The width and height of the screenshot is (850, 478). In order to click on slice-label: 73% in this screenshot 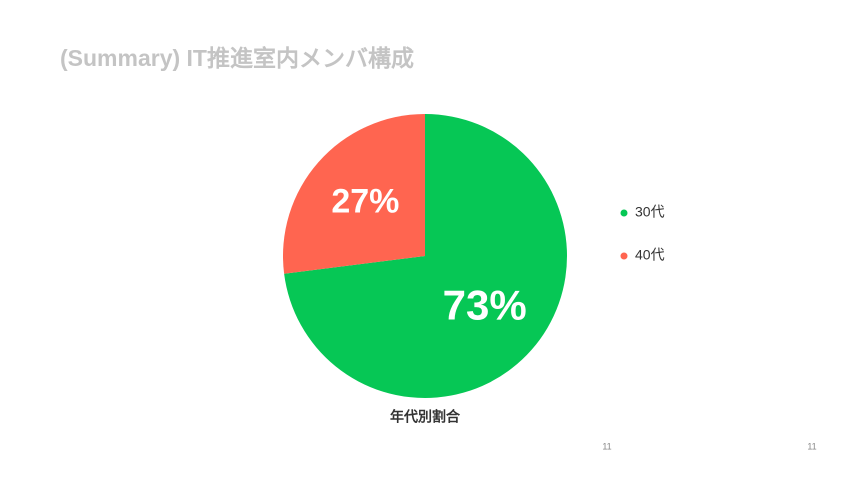, I will do `click(485, 305)`.